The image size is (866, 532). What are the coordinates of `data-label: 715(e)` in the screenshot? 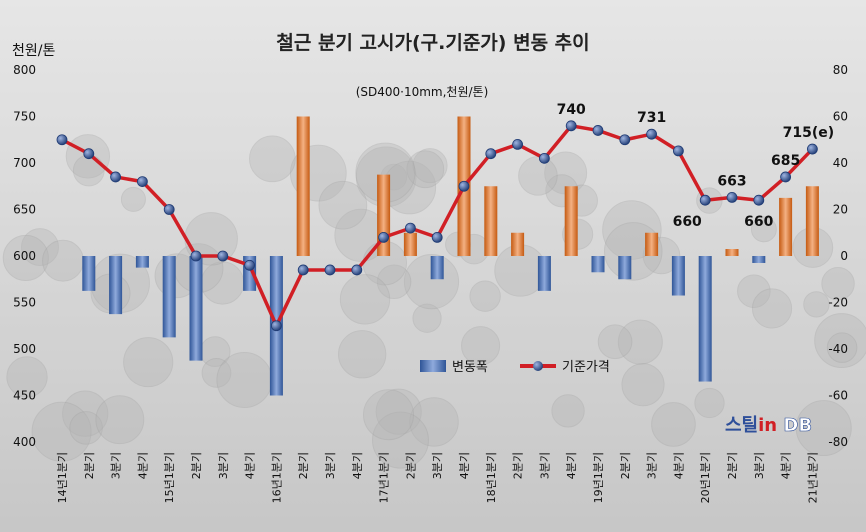 It's located at (809, 133).